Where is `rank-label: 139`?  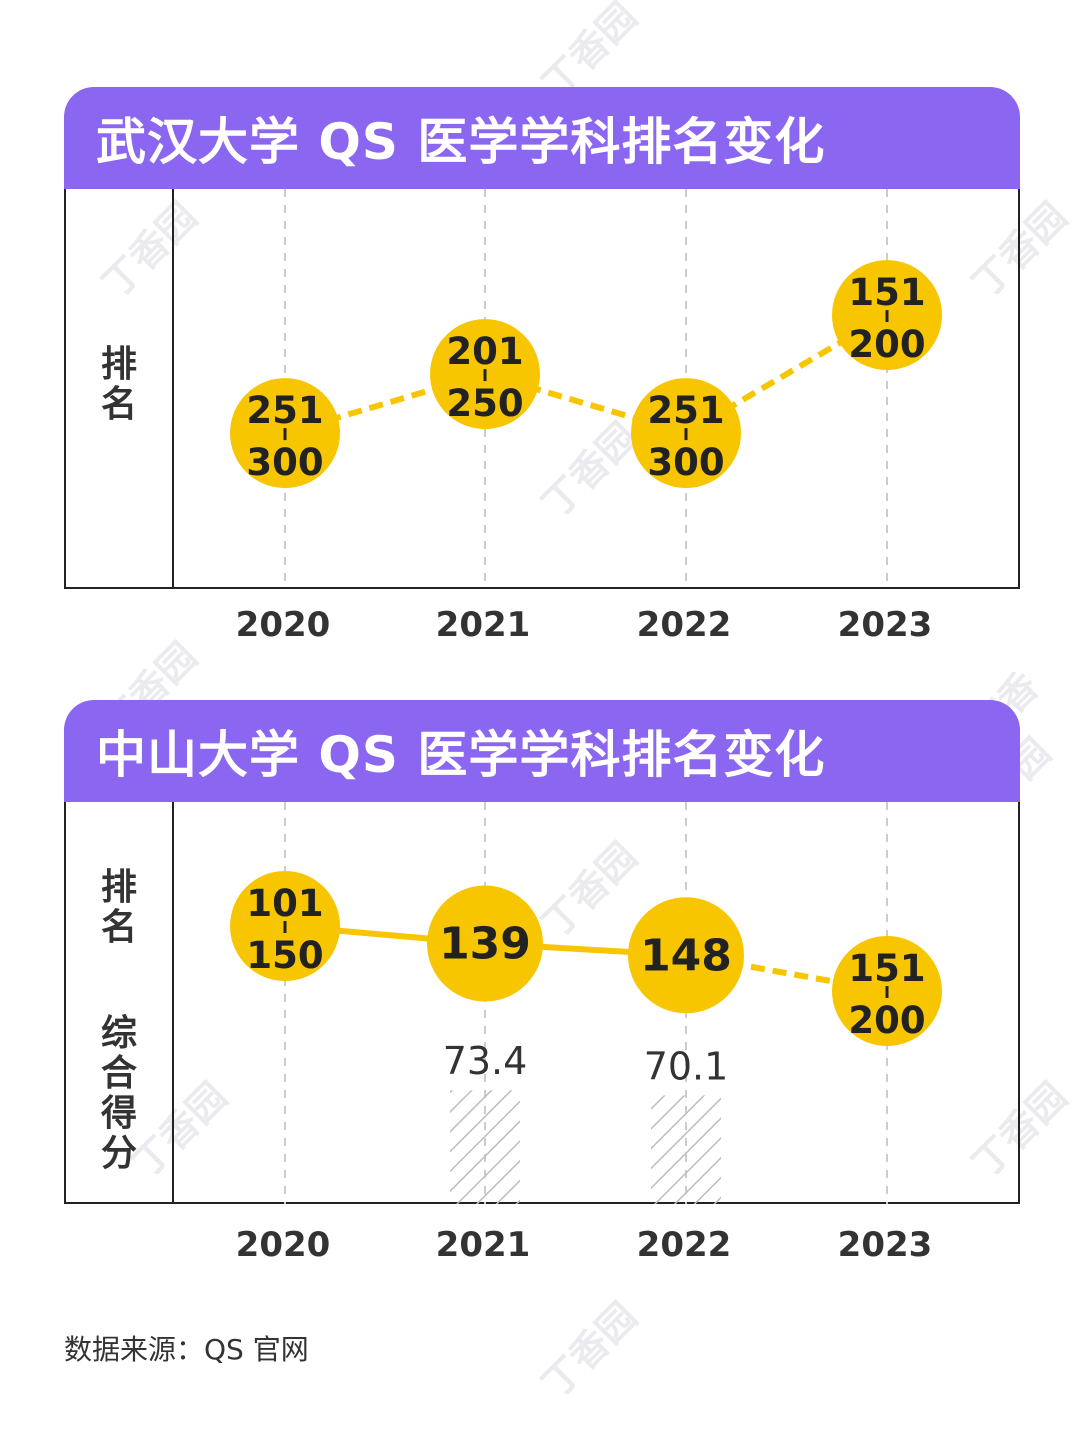 rank-label: 139 is located at coordinates (485, 944).